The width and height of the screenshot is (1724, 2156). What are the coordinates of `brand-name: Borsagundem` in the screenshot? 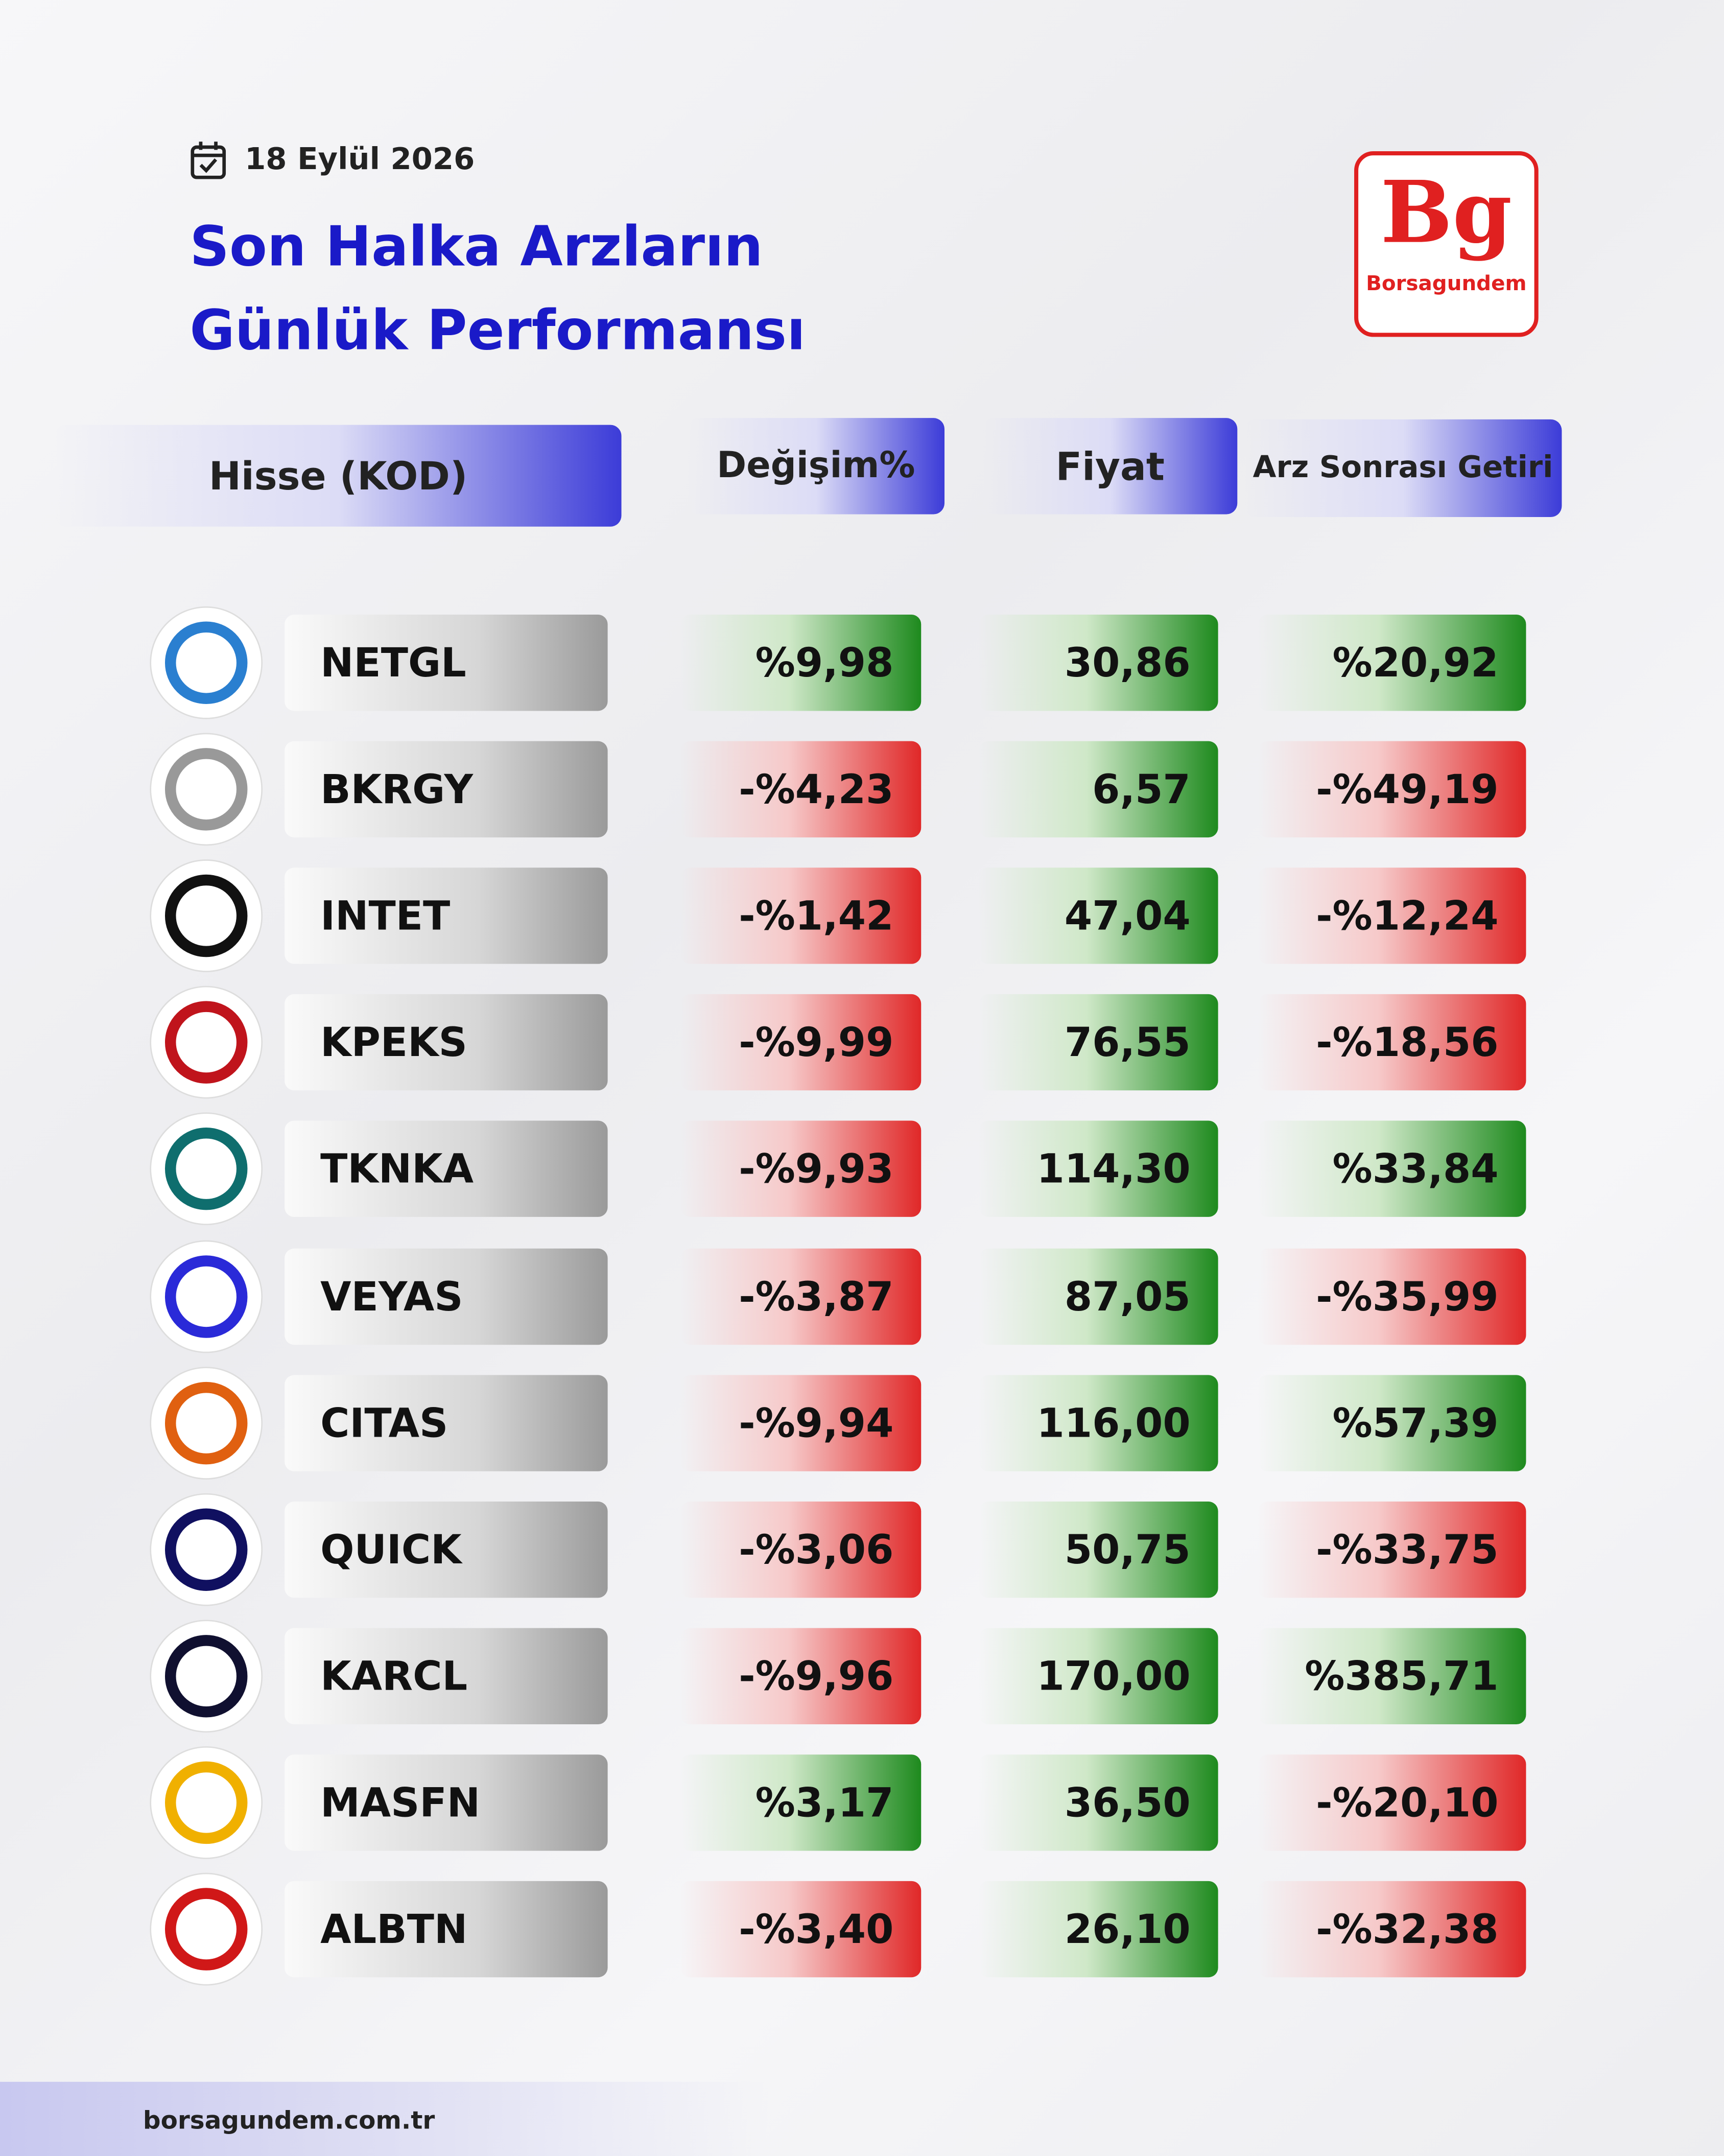 It's located at (1446, 283).